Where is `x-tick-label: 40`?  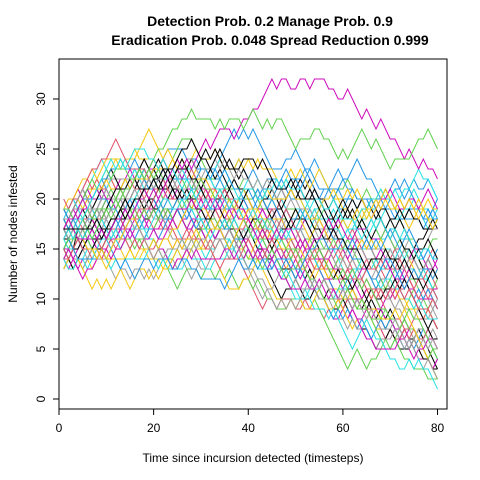 x-tick-label: 40 is located at coordinates (249, 428).